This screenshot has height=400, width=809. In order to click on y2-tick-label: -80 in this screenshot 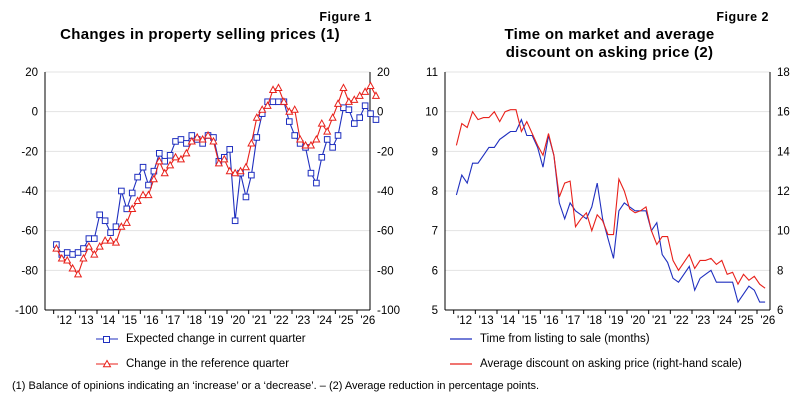, I will do `click(385, 271)`.